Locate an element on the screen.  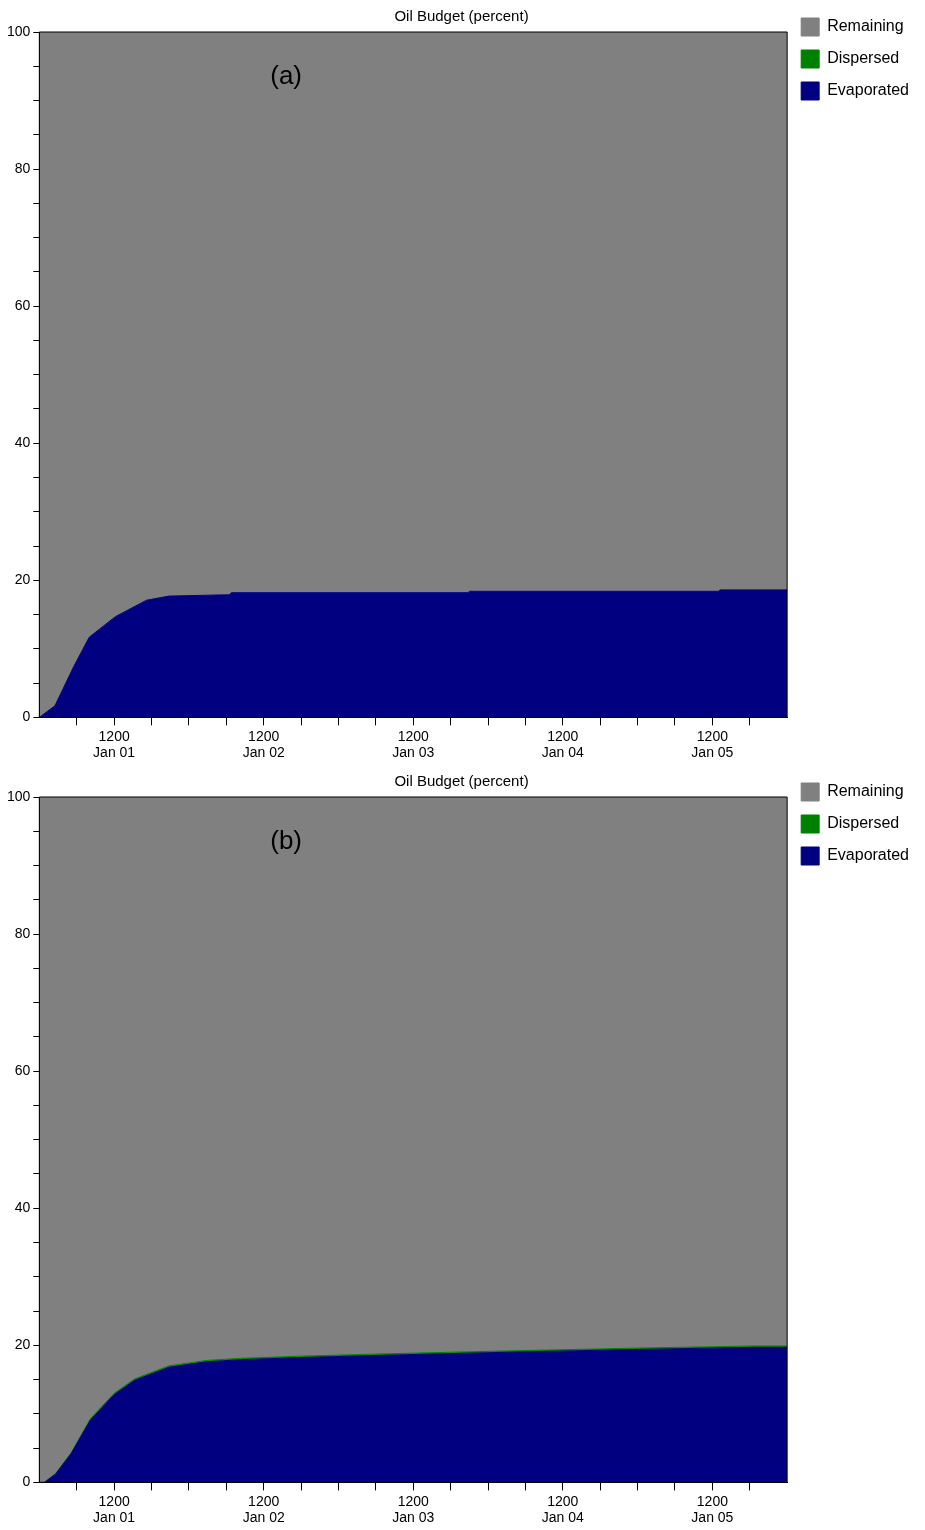
annotation: (a) is located at coordinates (286, 75).